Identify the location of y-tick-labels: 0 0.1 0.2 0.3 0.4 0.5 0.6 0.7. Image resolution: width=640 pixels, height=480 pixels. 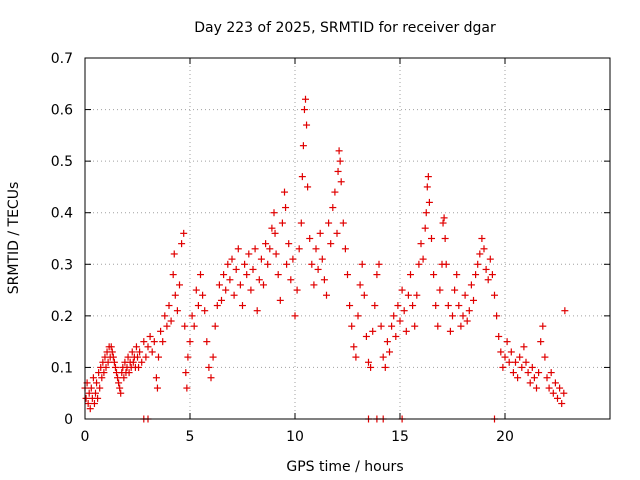
(62, 239).